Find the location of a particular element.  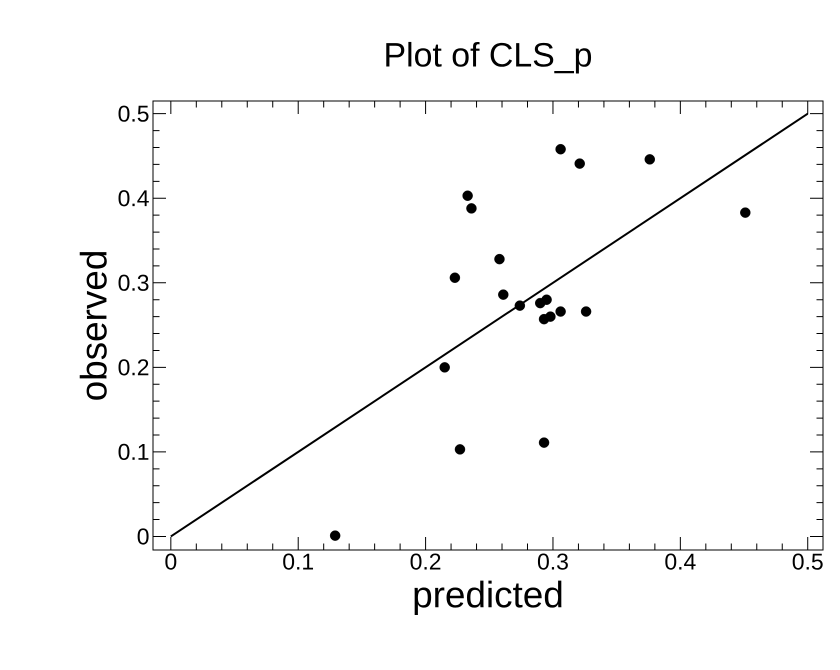

x-axis-title: predicted is located at coordinates (488, 597).